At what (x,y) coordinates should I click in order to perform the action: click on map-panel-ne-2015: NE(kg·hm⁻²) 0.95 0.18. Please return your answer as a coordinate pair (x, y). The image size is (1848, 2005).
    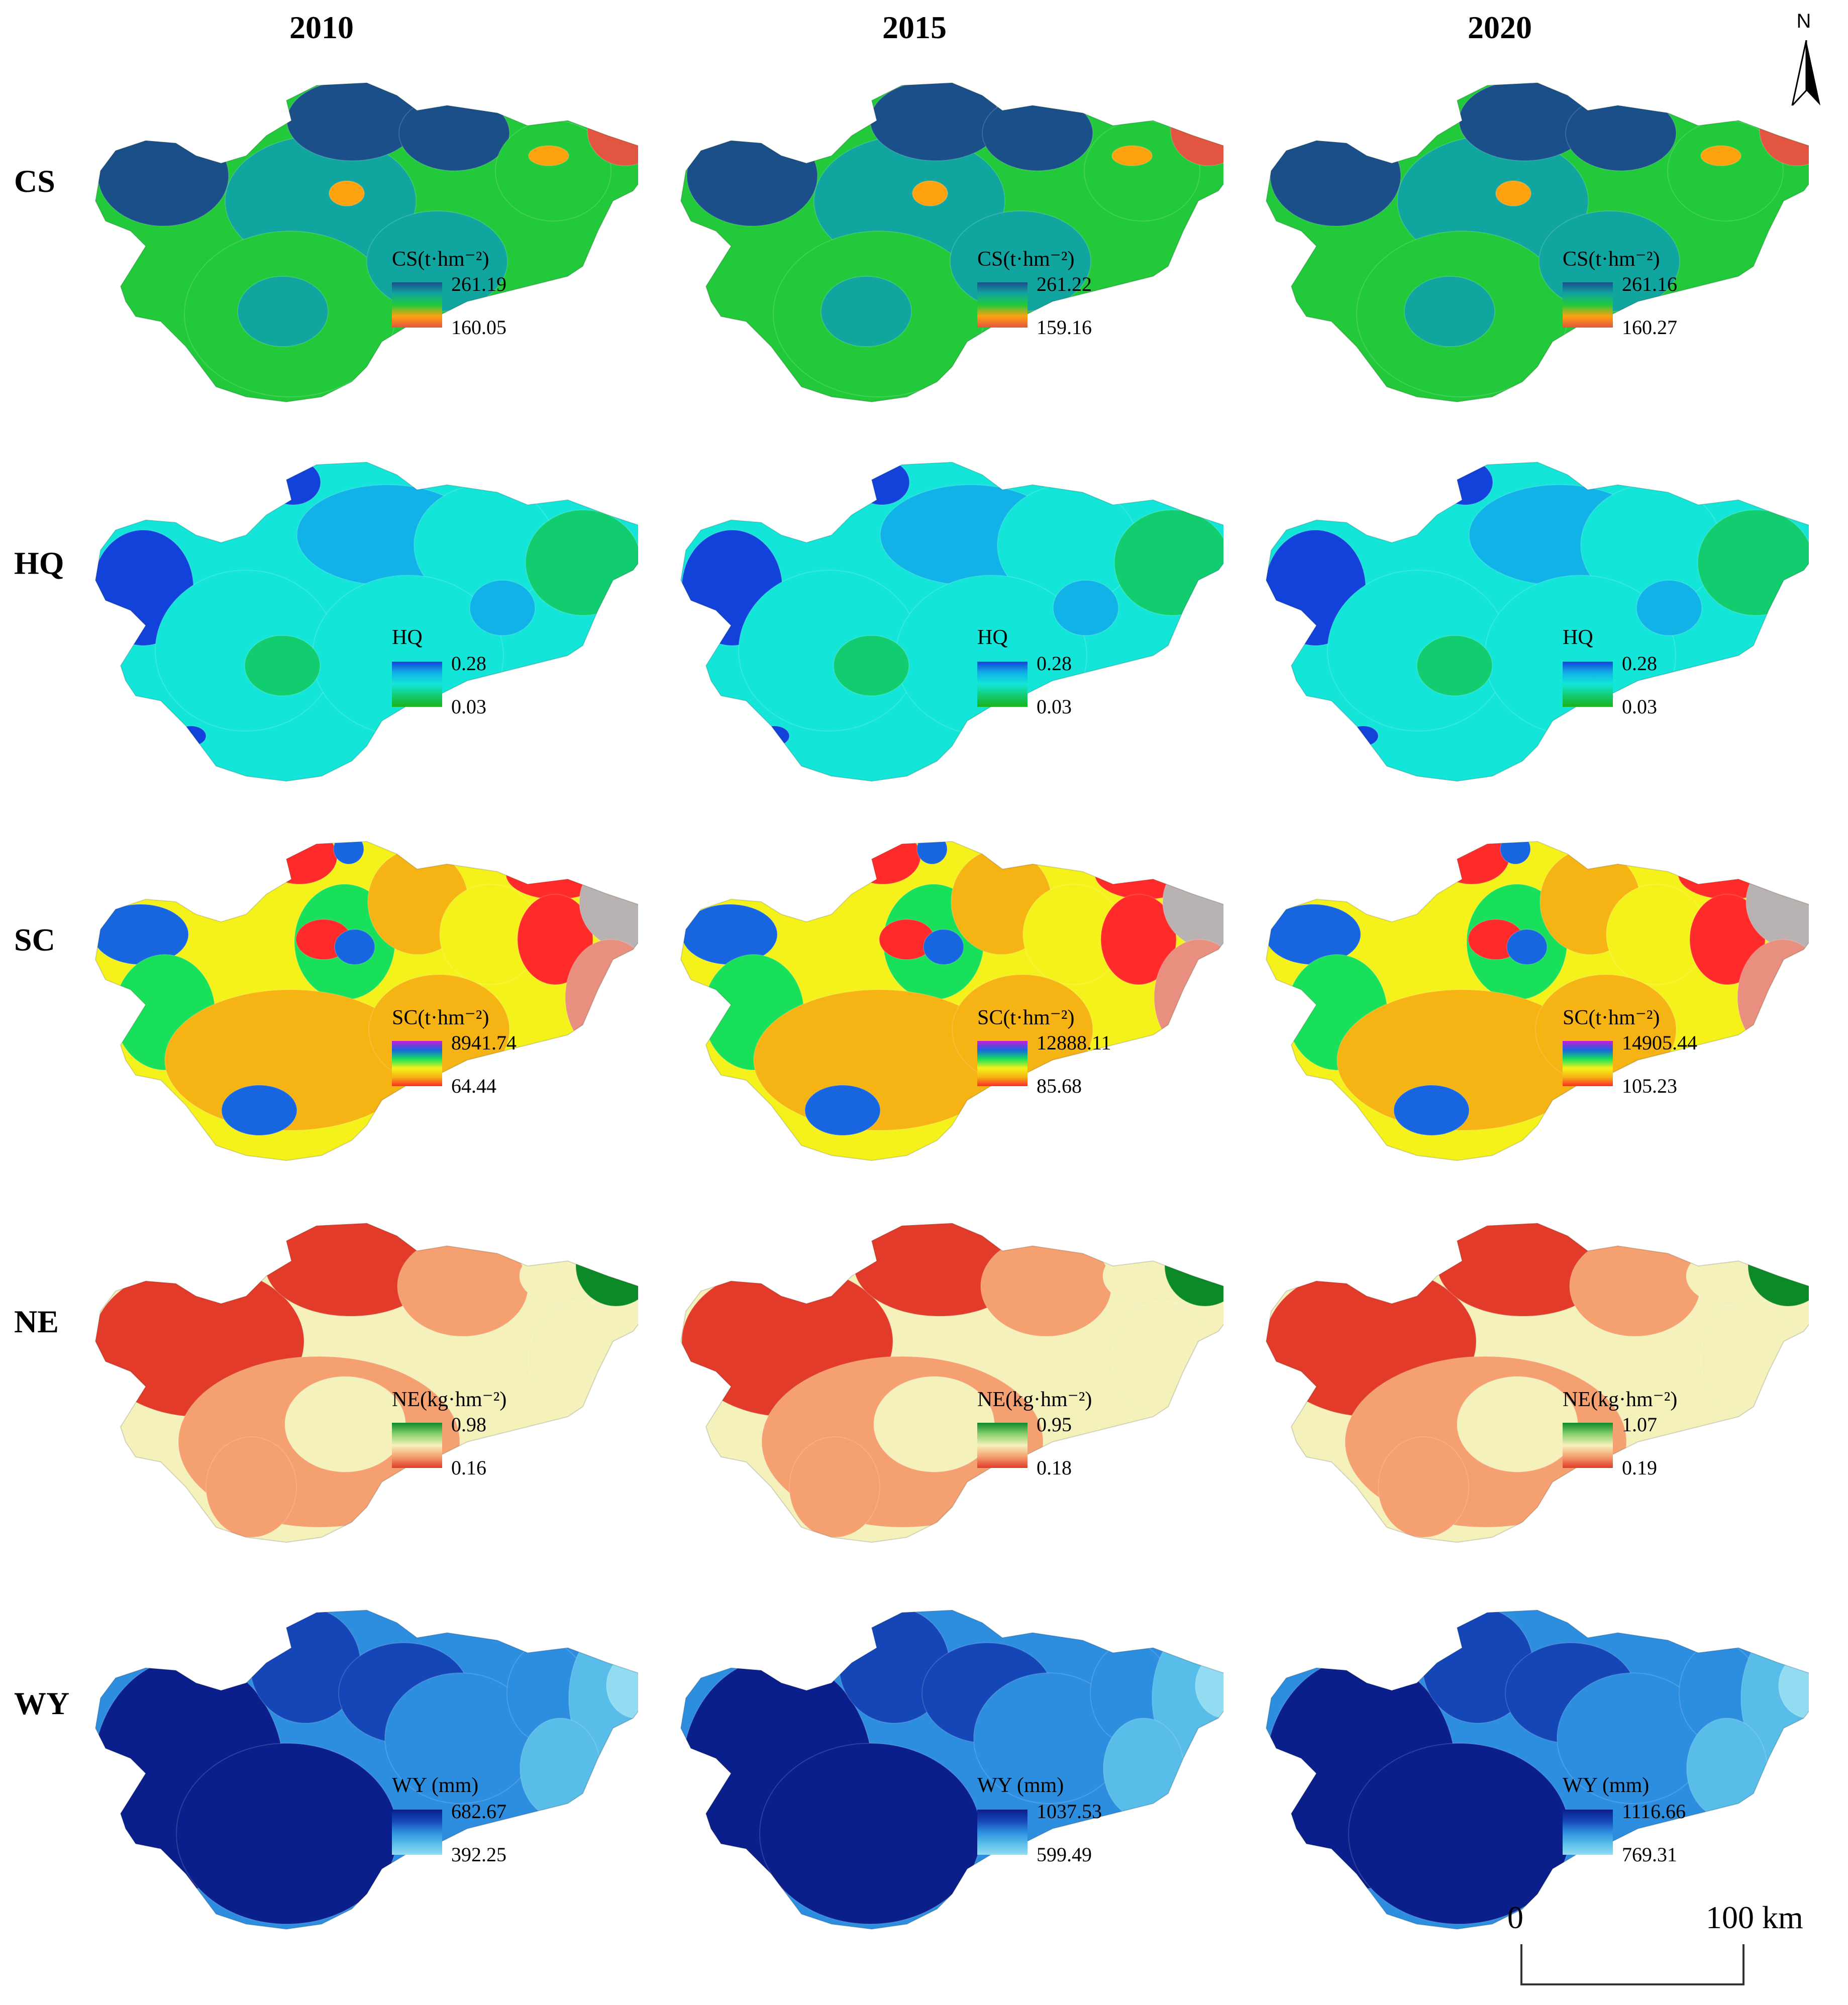
    Looking at the image, I should click on (947, 1381).